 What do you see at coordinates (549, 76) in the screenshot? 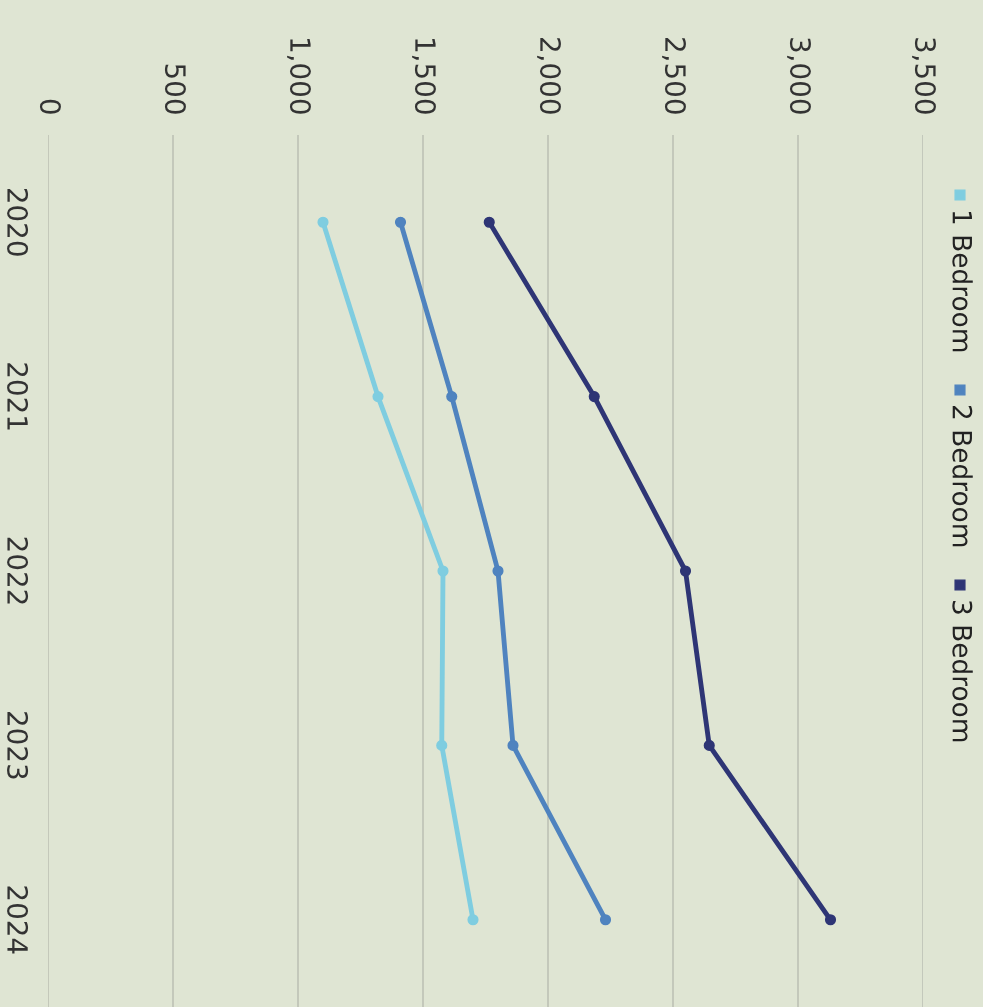
I see `x-tick-label: 2,000` at bounding box center [549, 76].